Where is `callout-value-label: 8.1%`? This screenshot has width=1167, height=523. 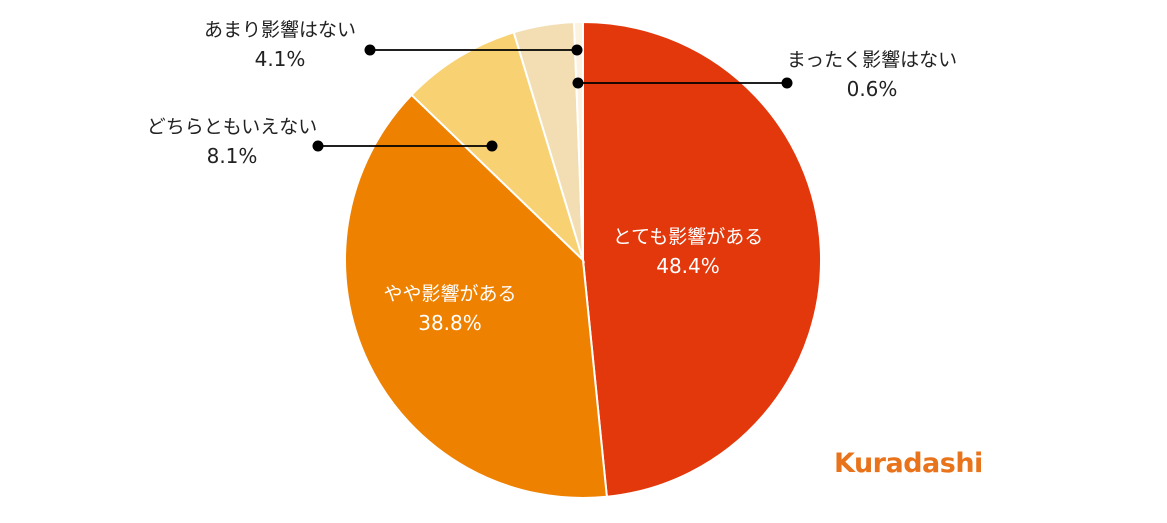 callout-value-label: 8.1% is located at coordinates (232, 156).